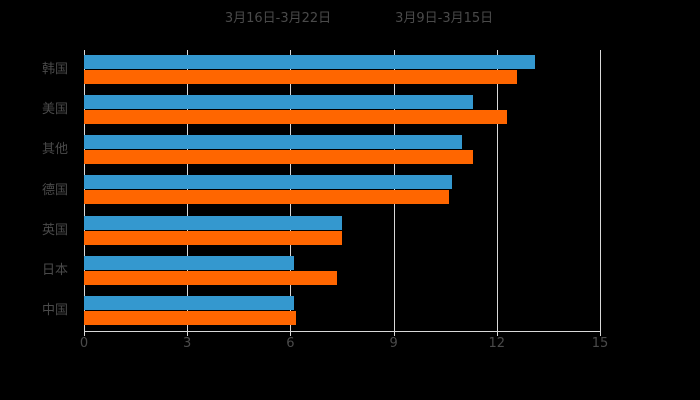 Image resolution: width=700 pixels, height=400 pixels. What do you see at coordinates (54, 70) in the screenshot?
I see `y-axis-label-0: 韩国` at bounding box center [54, 70].